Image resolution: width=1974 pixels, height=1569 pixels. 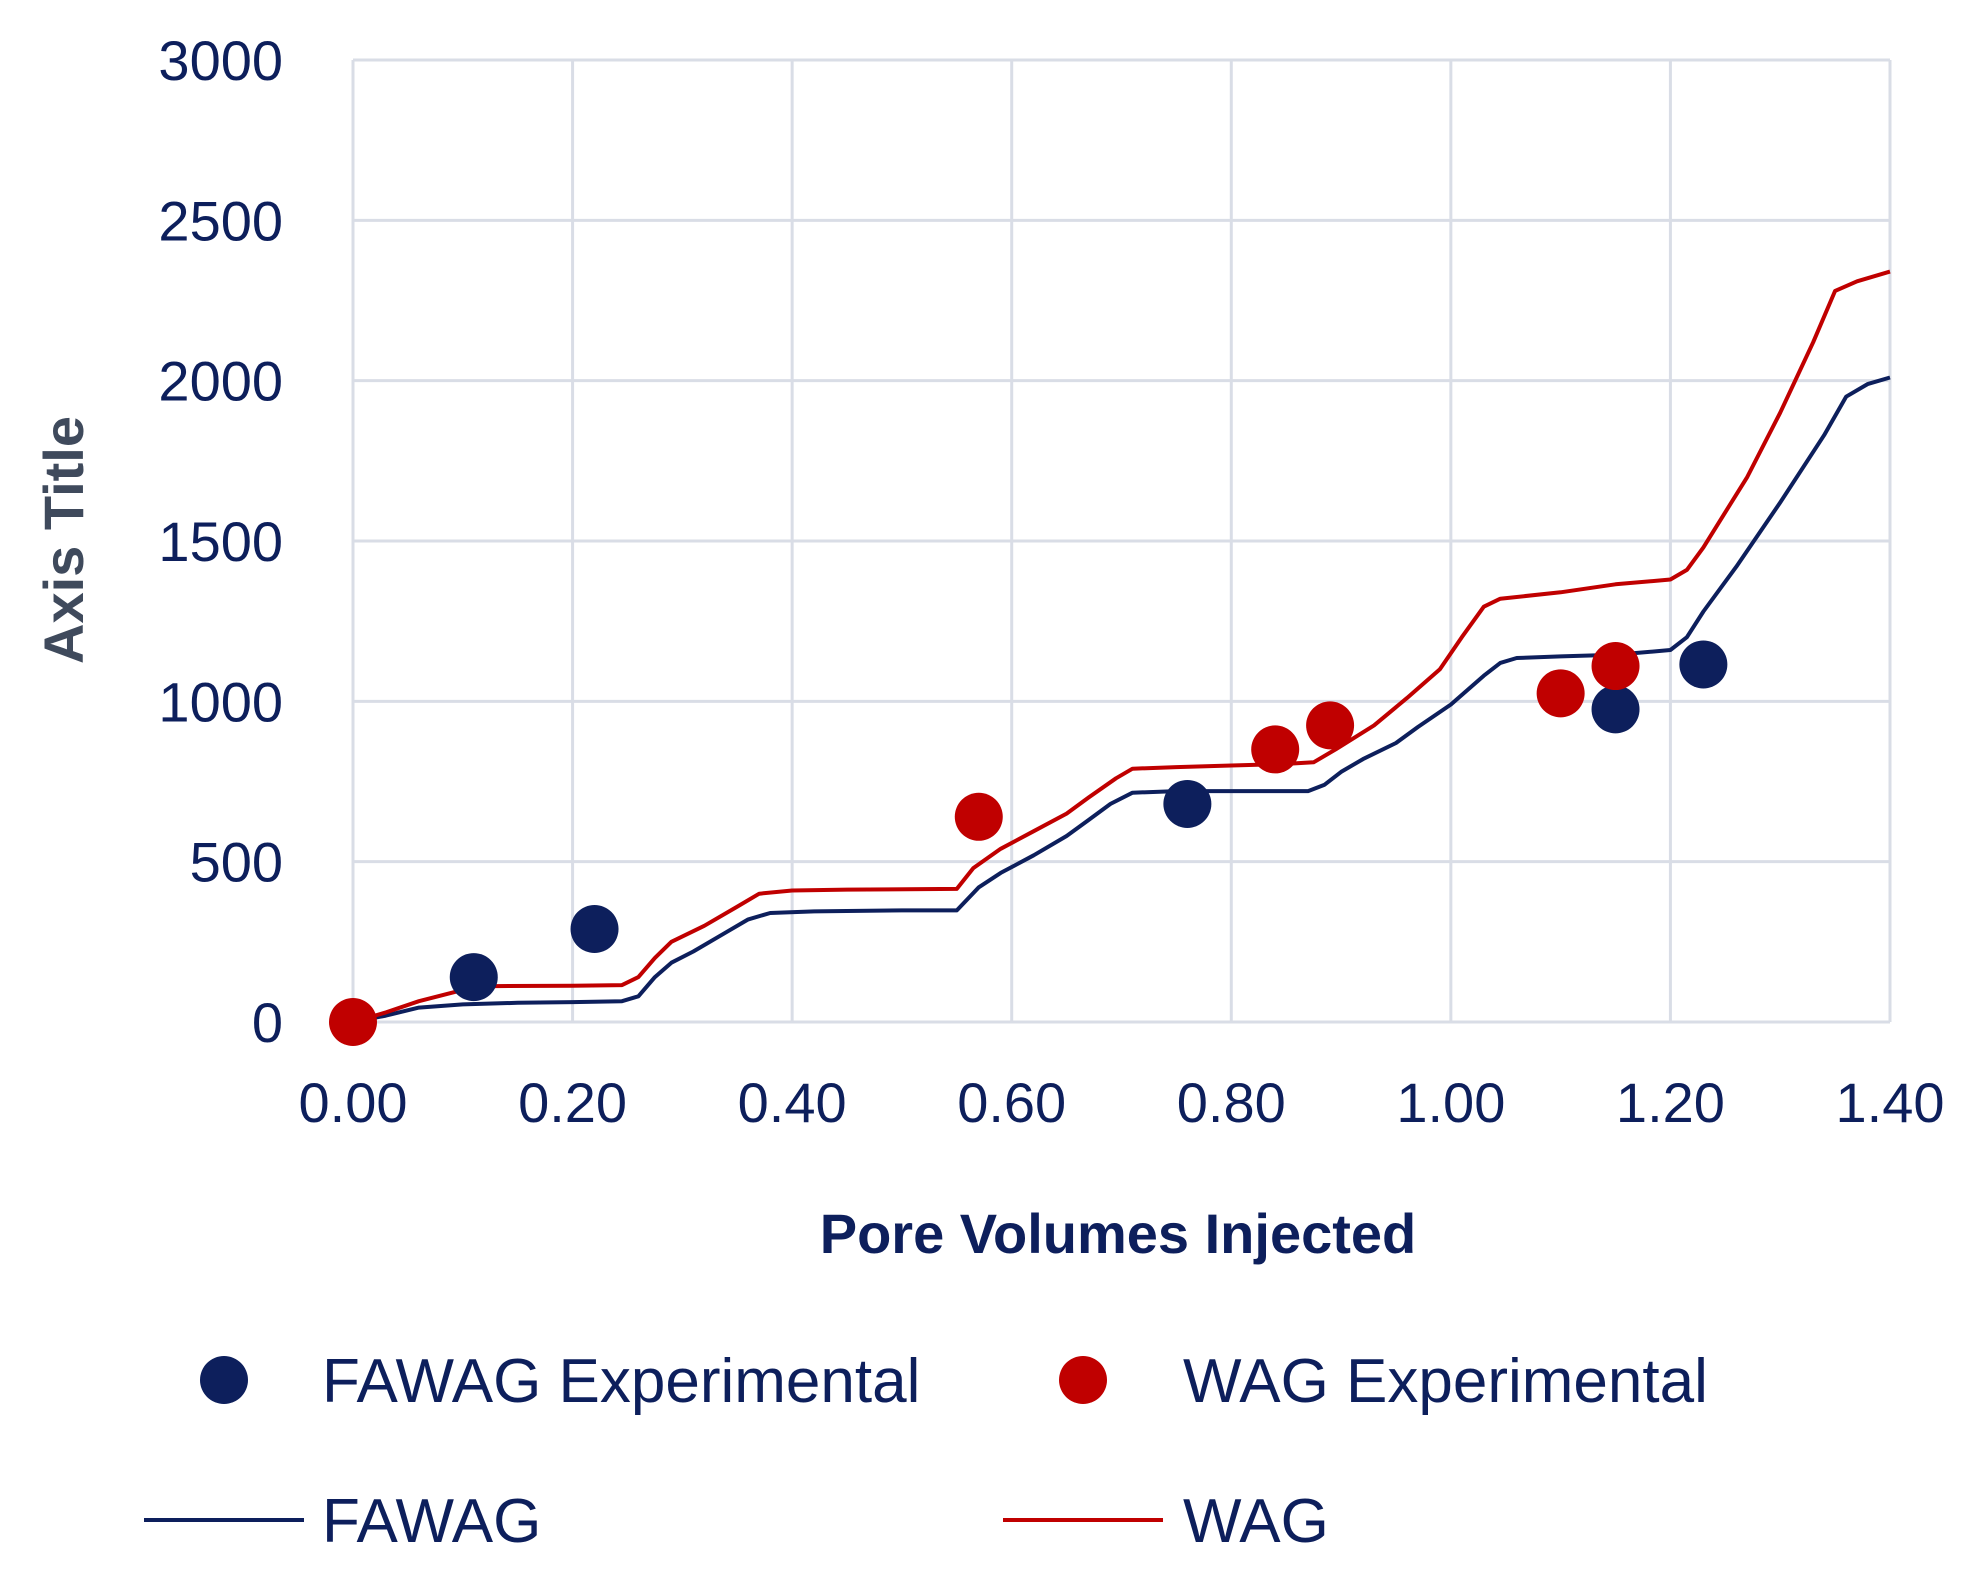 What do you see at coordinates (1256, 1521) in the screenshot?
I see `legend-label-wag: WAG` at bounding box center [1256, 1521].